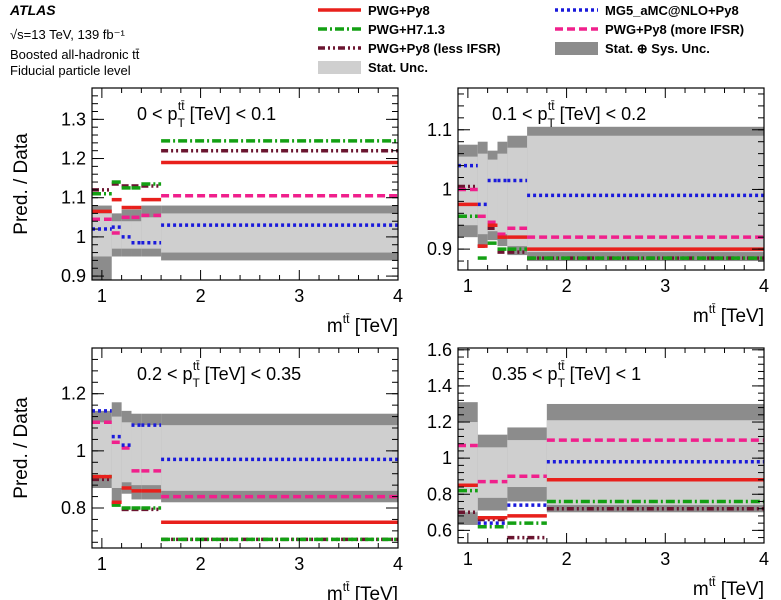 This screenshot has width=781, height=600. I want to click on experiment-title: ATLAS, so click(32, 10).